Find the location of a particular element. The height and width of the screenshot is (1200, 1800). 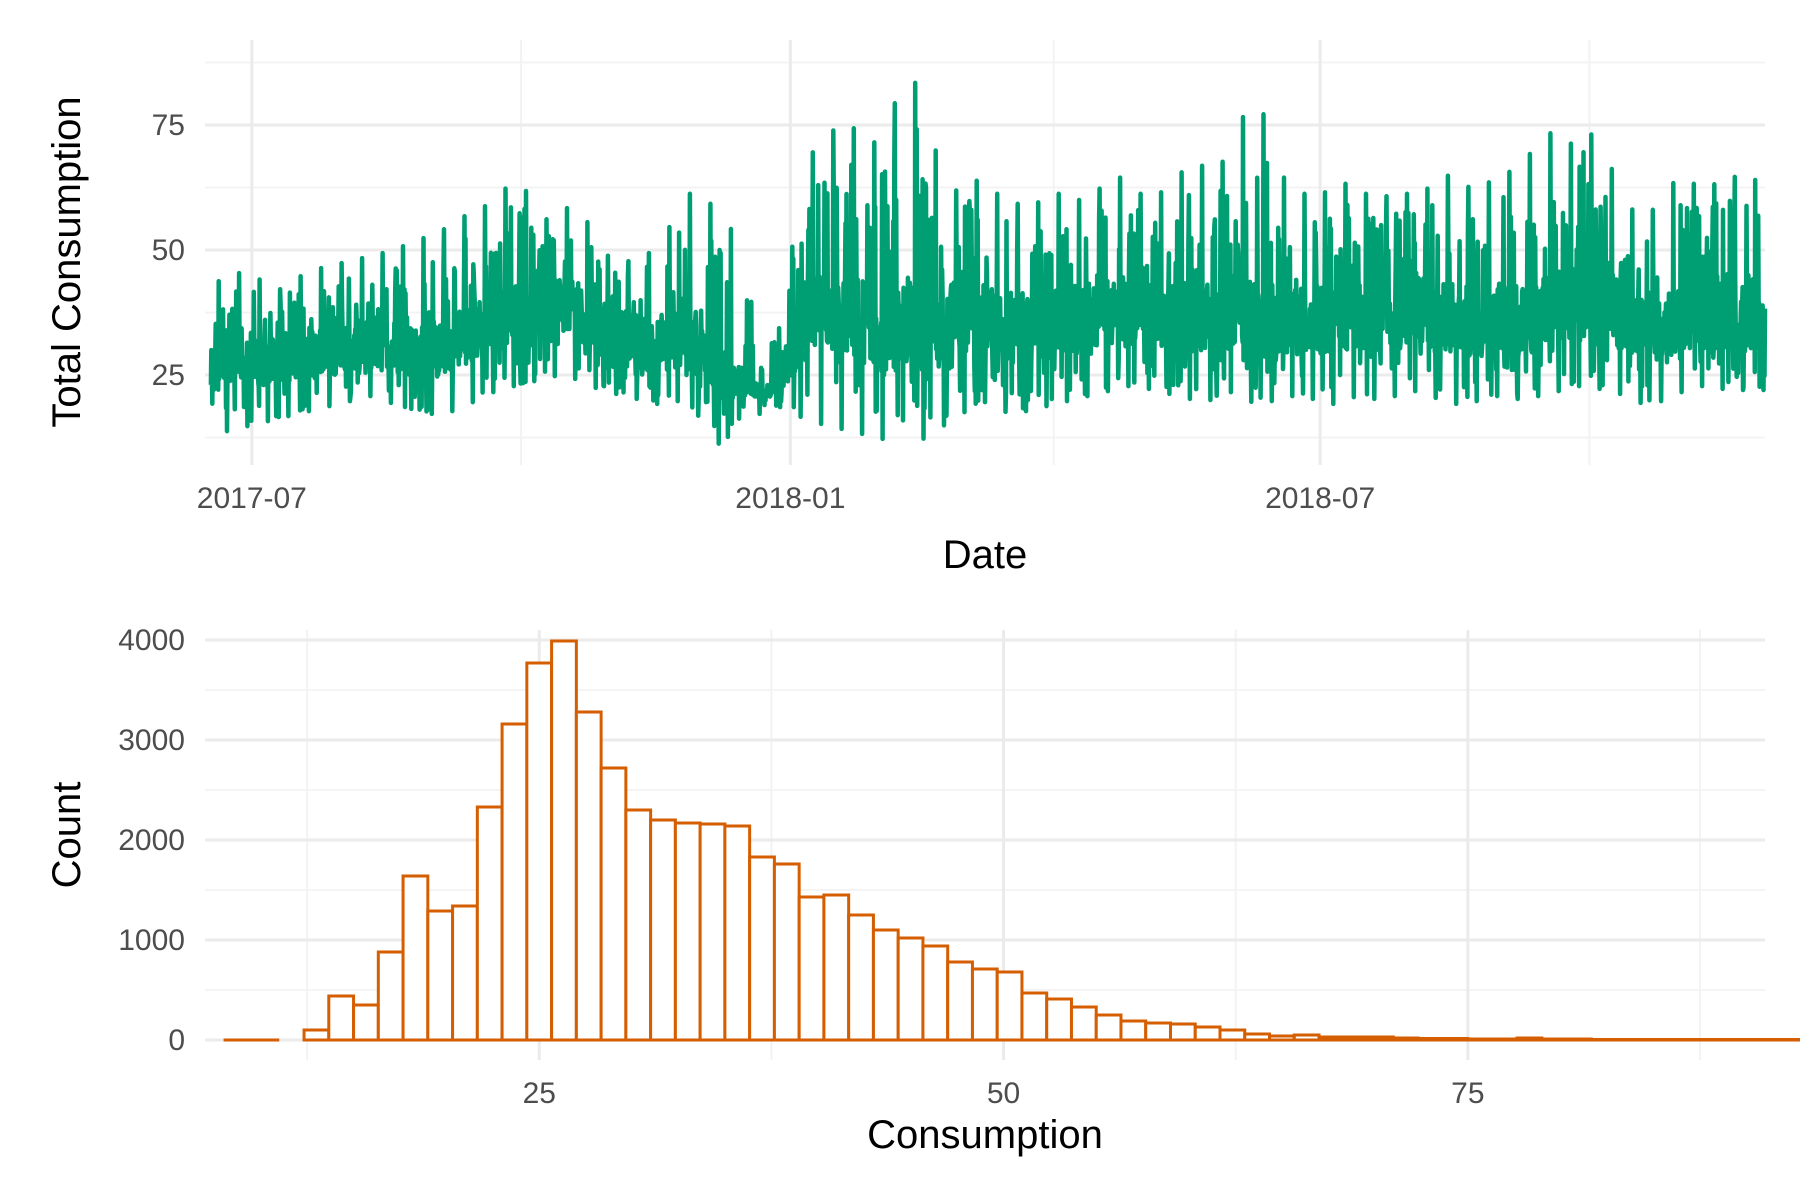

y-tick-label: 75 is located at coordinates (168, 125).